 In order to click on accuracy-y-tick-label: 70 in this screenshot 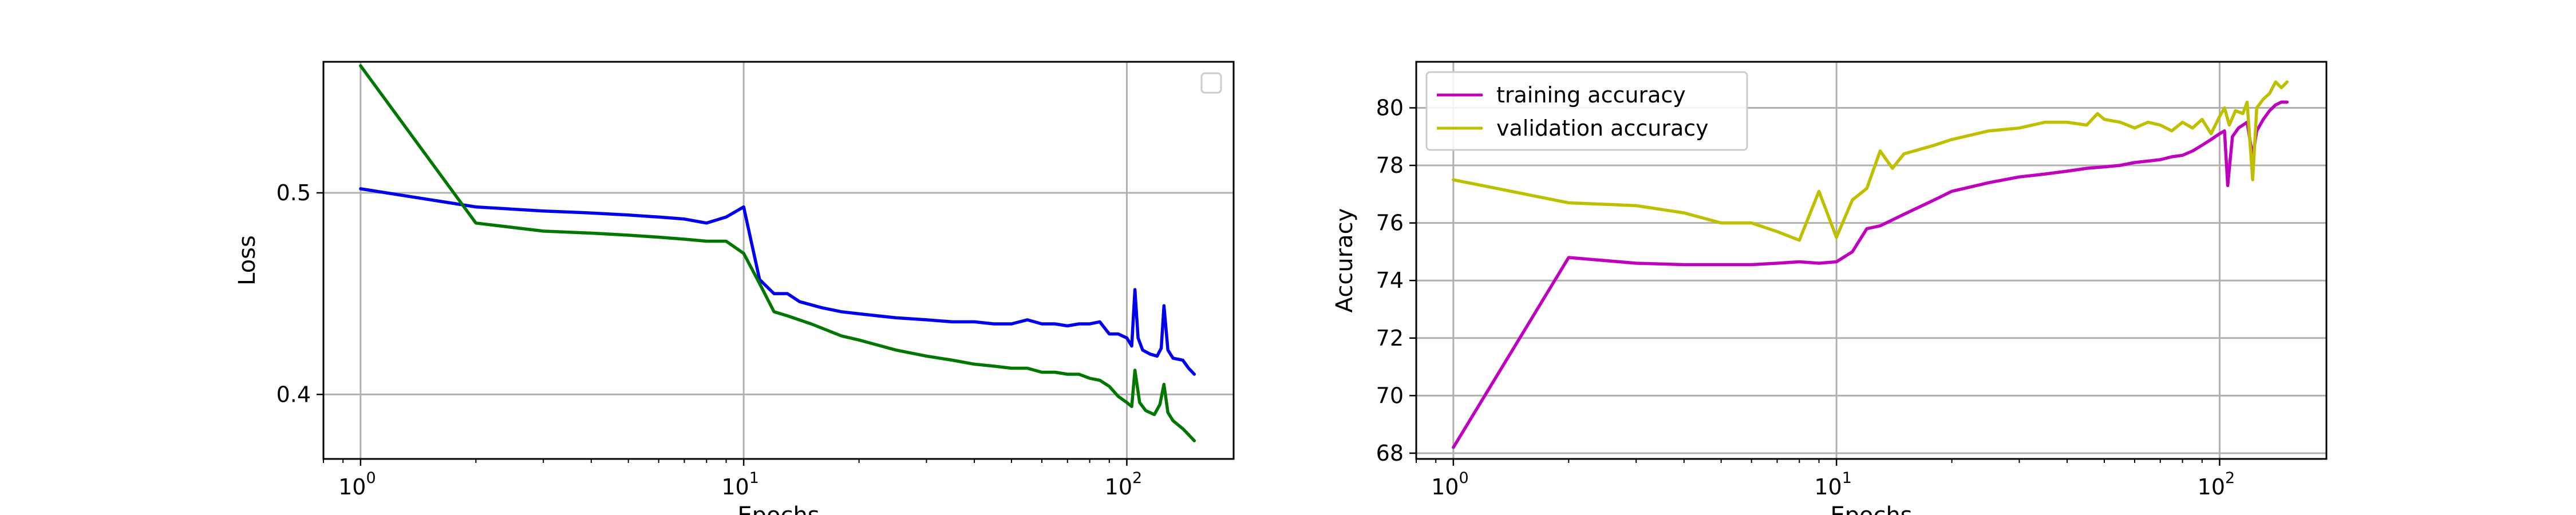, I will do `click(1390, 395)`.